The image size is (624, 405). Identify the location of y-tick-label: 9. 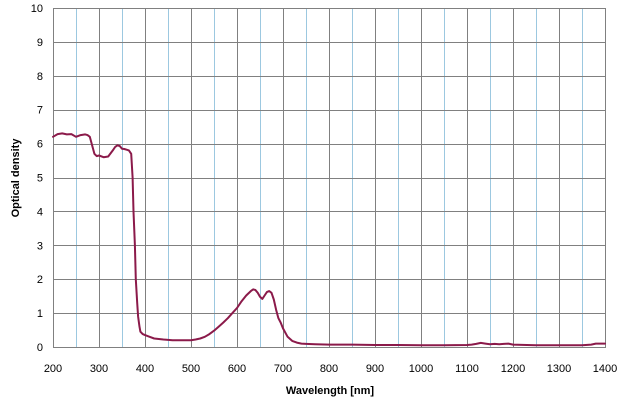
(40, 43).